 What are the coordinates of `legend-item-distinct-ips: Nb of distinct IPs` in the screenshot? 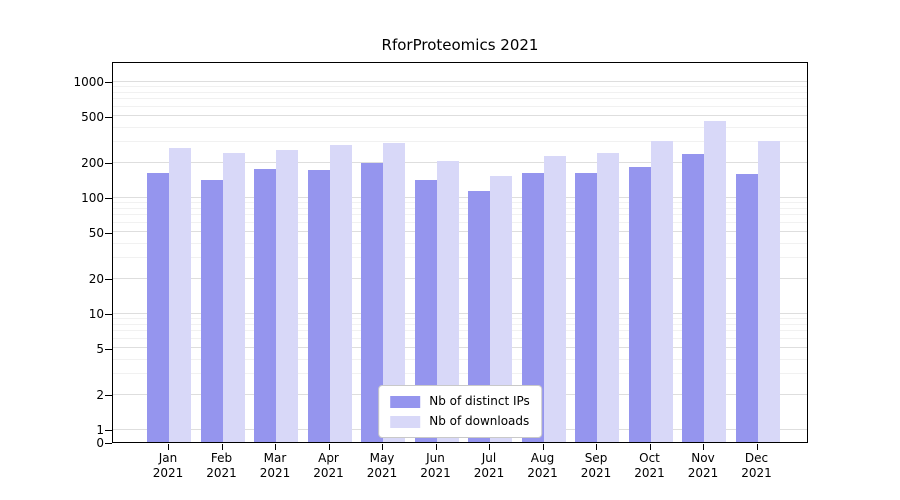 It's located at (460, 401).